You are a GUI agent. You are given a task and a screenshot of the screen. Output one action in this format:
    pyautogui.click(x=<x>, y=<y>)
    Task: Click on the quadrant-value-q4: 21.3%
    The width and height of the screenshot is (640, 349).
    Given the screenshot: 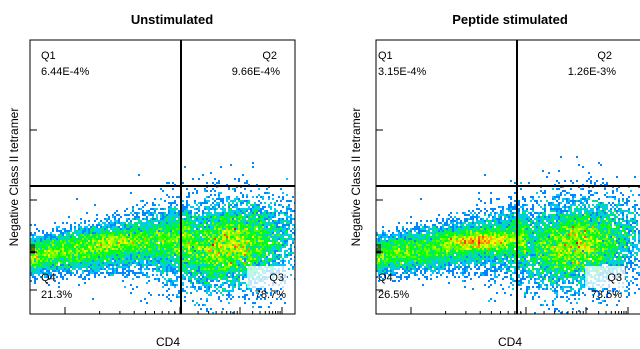 What is the action you would take?
    pyautogui.click(x=56, y=295)
    